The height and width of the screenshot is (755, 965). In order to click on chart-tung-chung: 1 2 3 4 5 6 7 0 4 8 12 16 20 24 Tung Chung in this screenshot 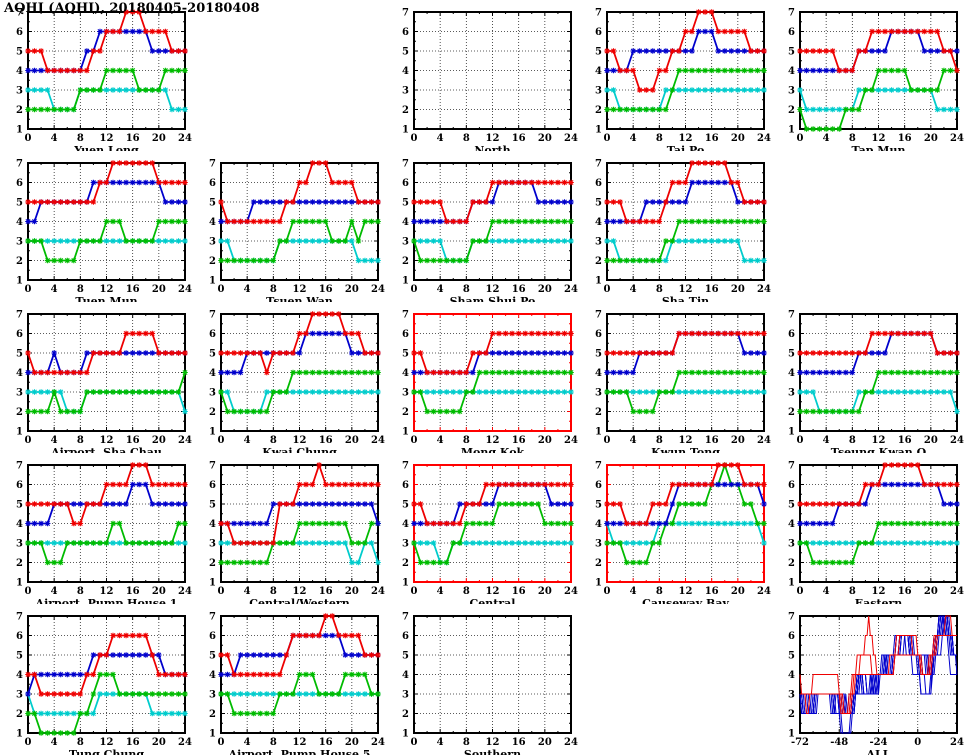, I will do `click(96, 679)`.